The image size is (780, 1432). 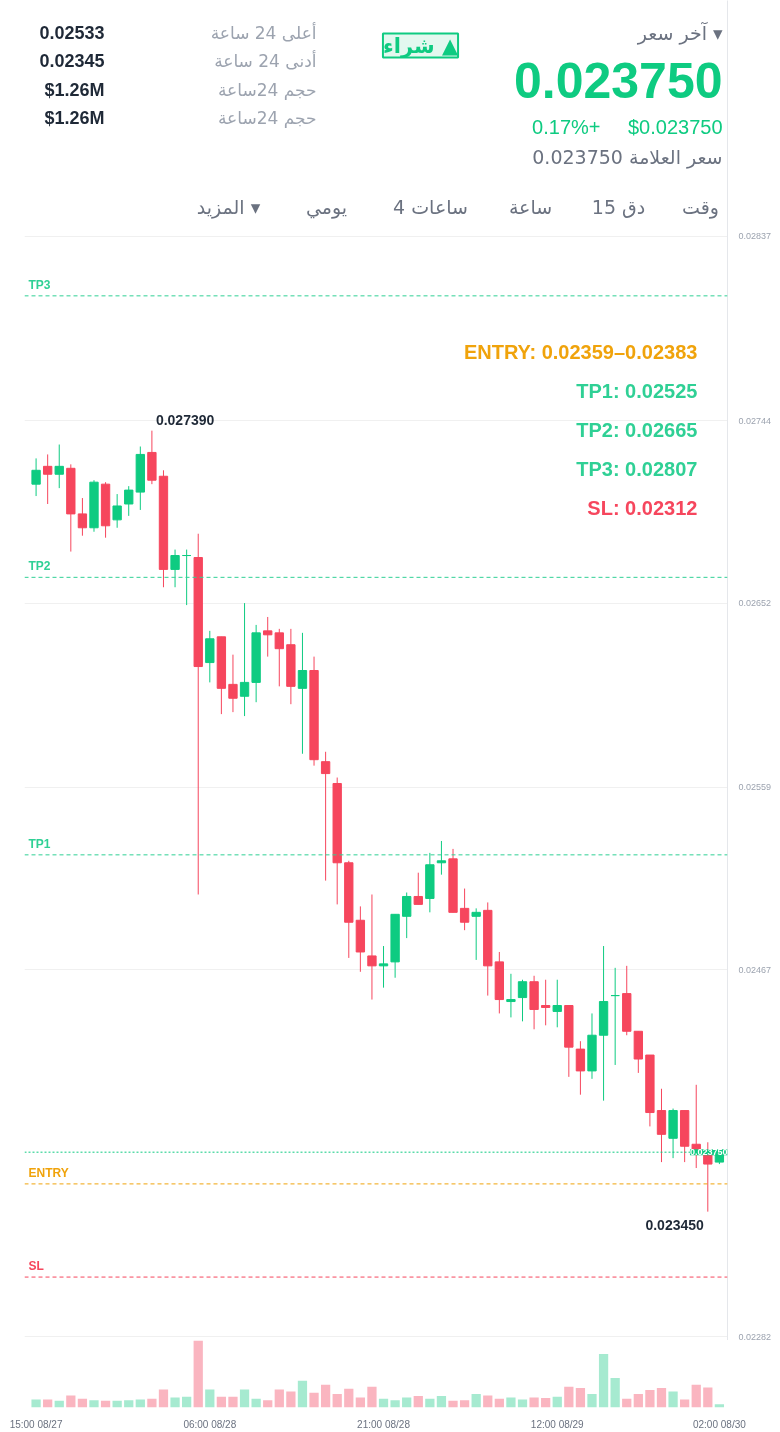 I want to click on annotation: 15 دق, so click(x=618, y=206).